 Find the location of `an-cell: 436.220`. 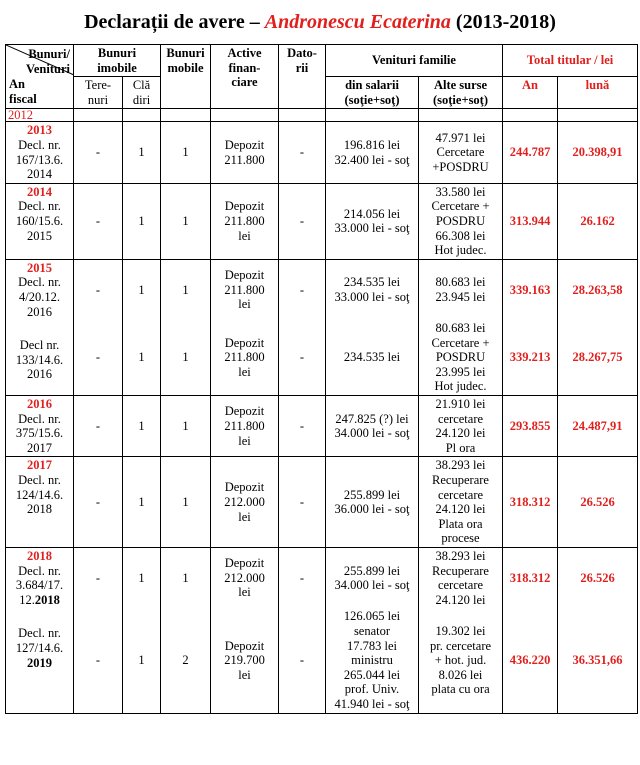

an-cell: 436.220 is located at coordinates (530, 661).